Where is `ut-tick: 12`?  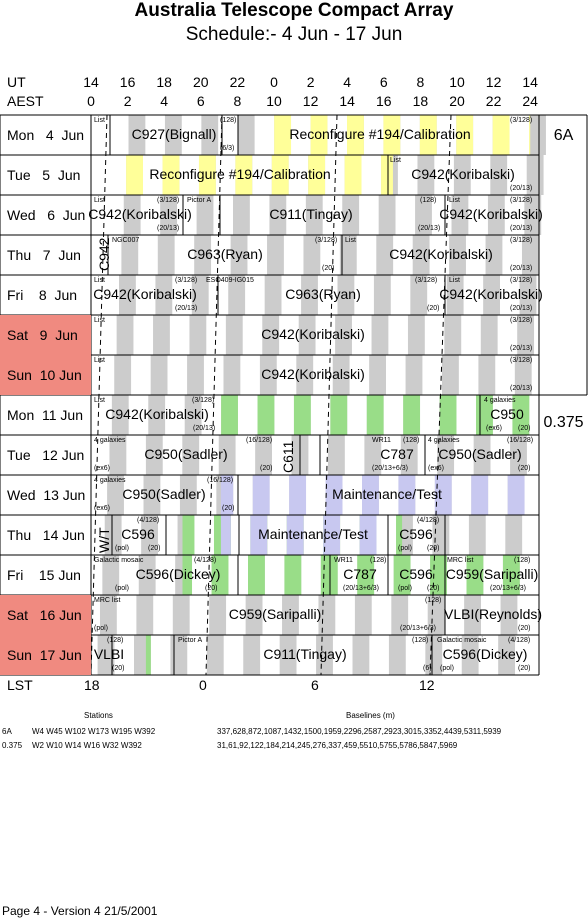
ut-tick: 12 is located at coordinates (493, 82).